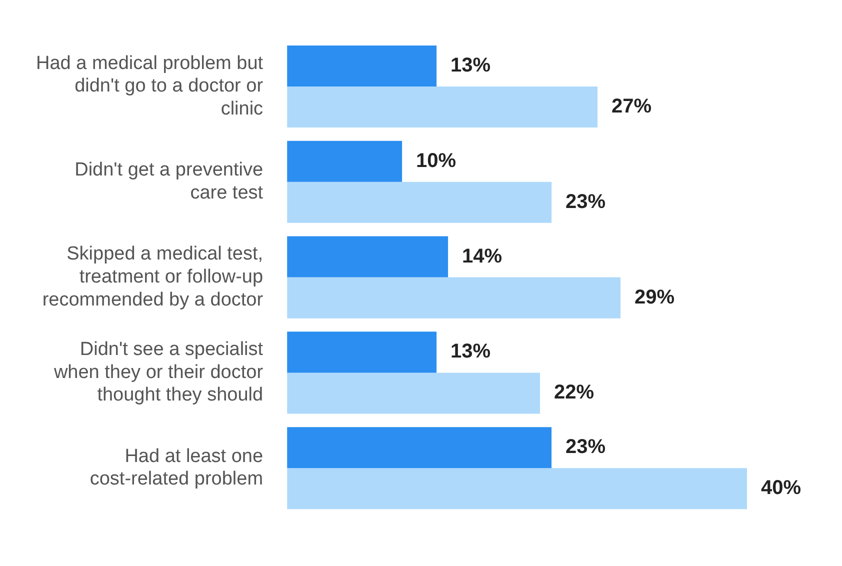  Describe the element at coordinates (436, 161) in the screenshot. I see `data-label: 10%` at that location.